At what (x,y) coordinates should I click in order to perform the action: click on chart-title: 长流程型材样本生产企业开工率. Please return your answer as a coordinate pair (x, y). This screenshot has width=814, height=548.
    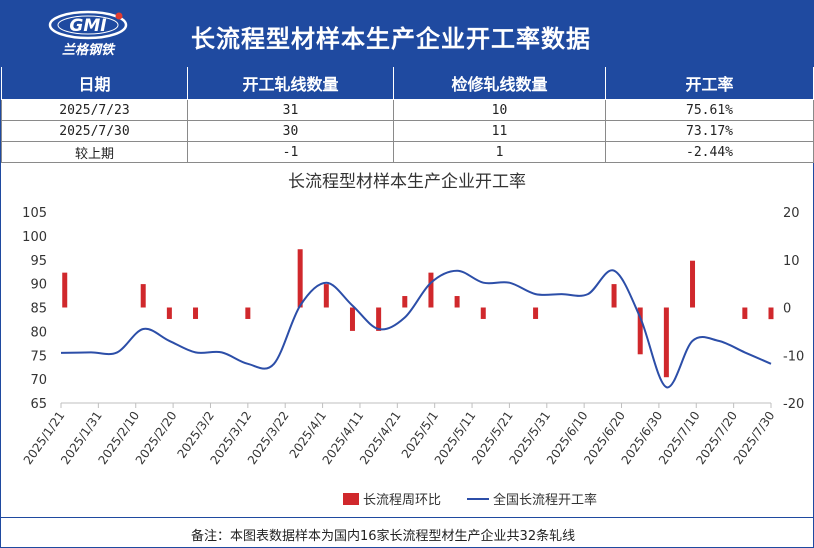
    Looking at the image, I should click on (407, 182).